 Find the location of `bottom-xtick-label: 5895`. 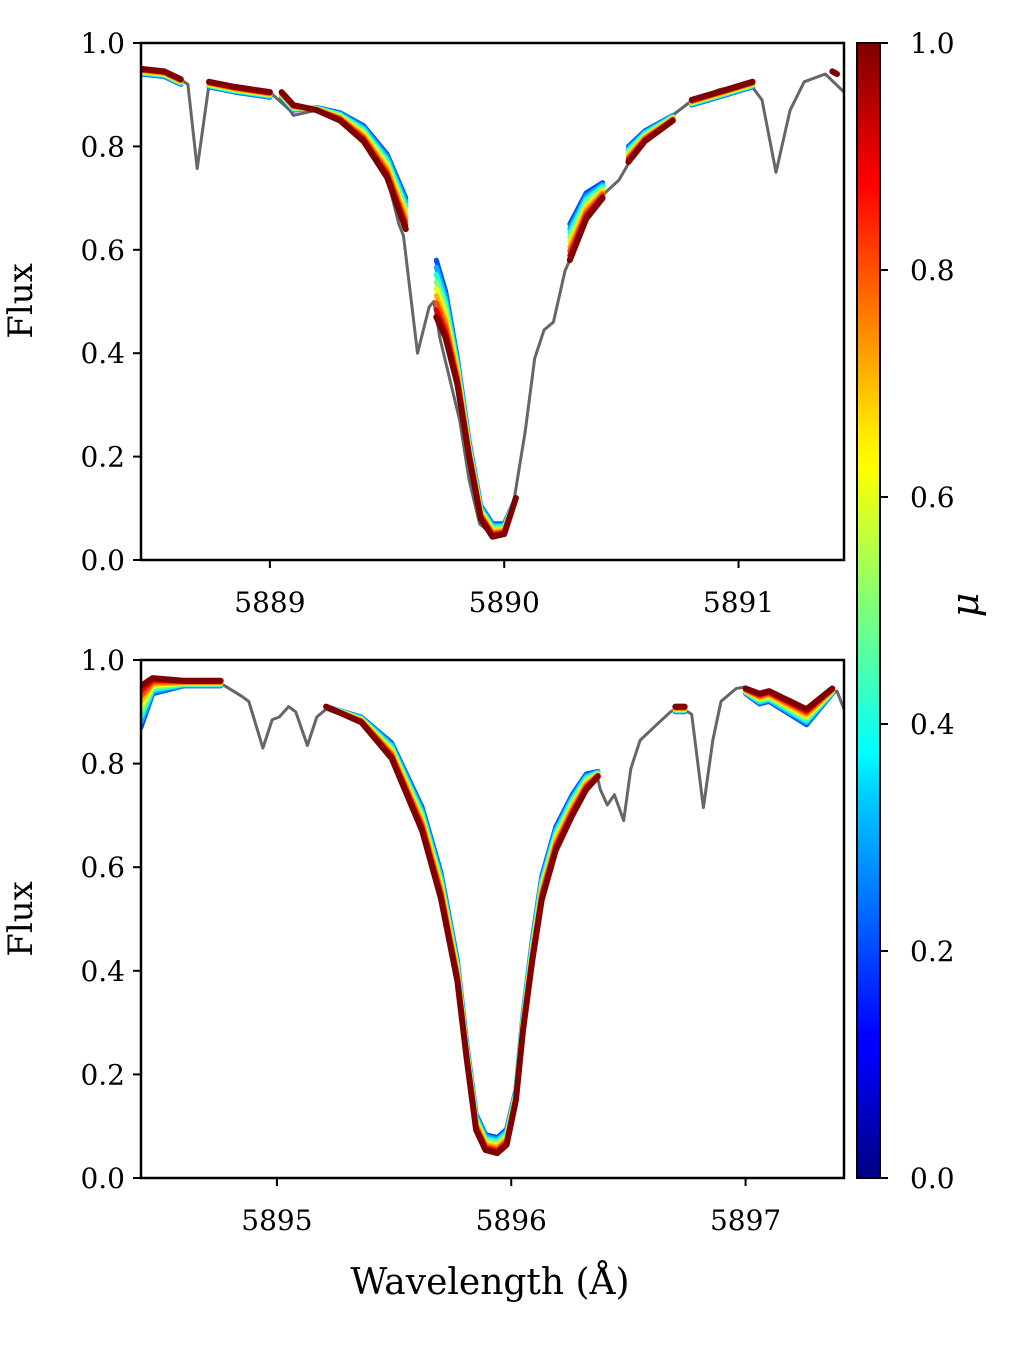

bottom-xtick-label: 5895 is located at coordinates (276, 1220).